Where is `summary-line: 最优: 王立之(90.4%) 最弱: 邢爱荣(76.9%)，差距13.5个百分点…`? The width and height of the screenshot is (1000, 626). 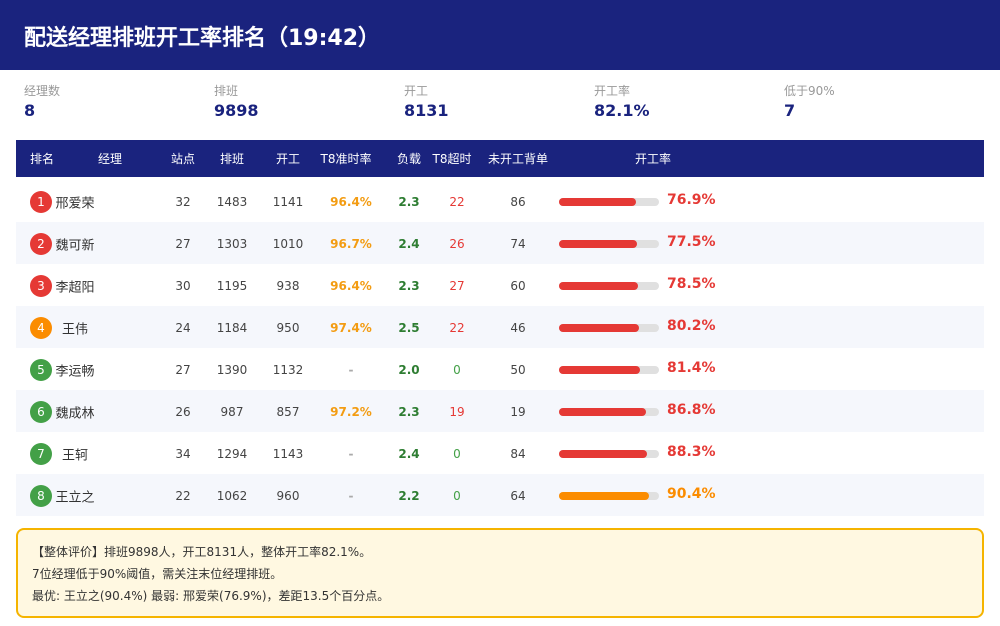 summary-line: 最优: 王立之(90.4%) 最弱: 邢爱荣(76.9%)，差距13.5个百分点… is located at coordinates (211, 596).